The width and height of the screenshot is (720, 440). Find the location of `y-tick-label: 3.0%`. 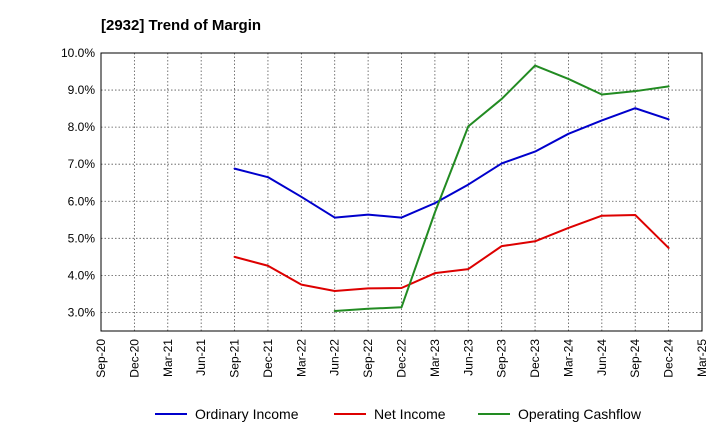

y-tick-label: 3.0% is located at coordinates (82, 312).